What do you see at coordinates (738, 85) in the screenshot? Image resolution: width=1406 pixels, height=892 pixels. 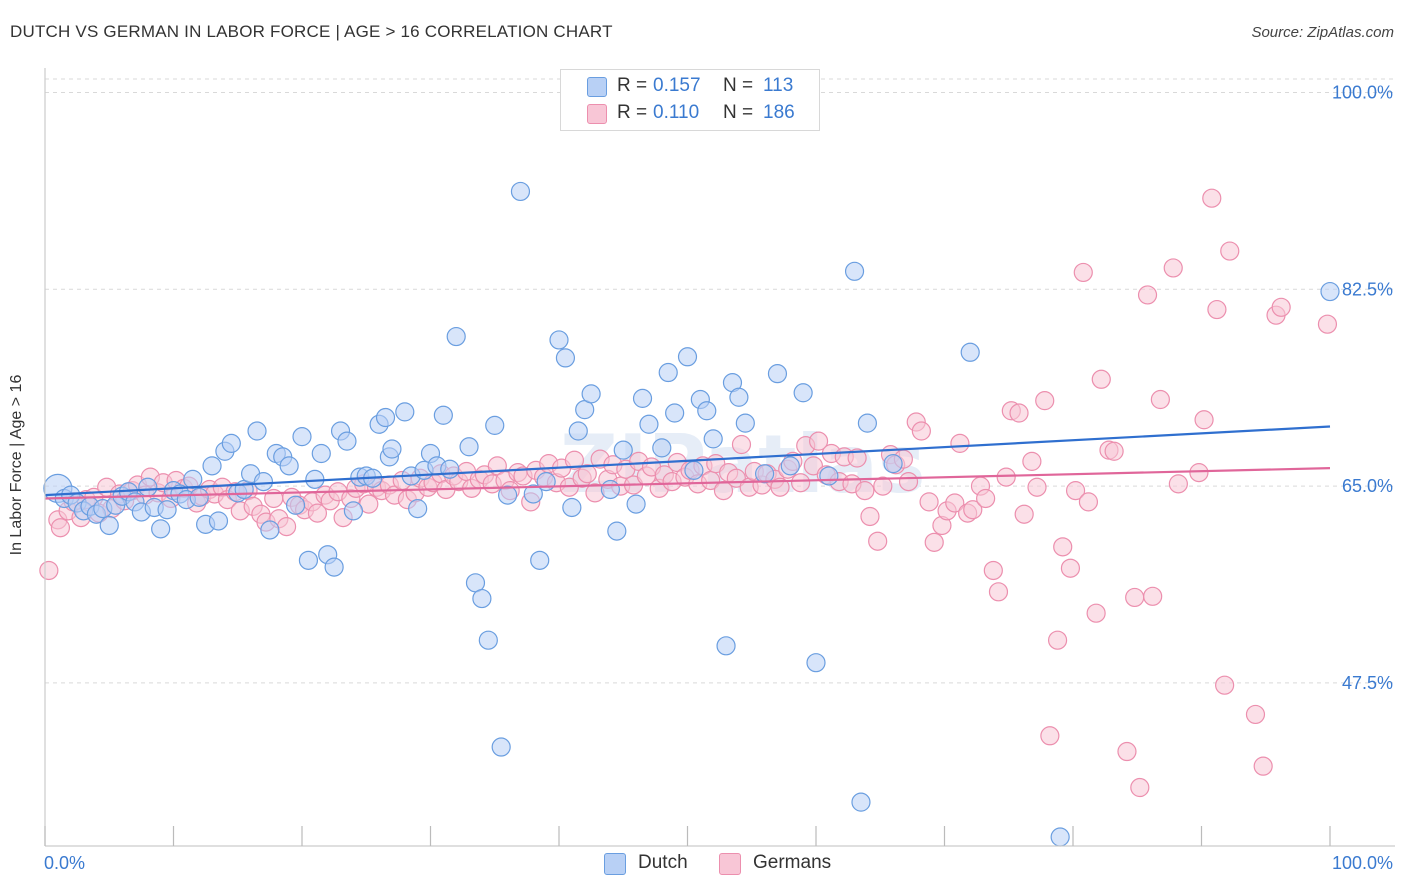 I see `n-label: N =` at bounding box center [738, 85].